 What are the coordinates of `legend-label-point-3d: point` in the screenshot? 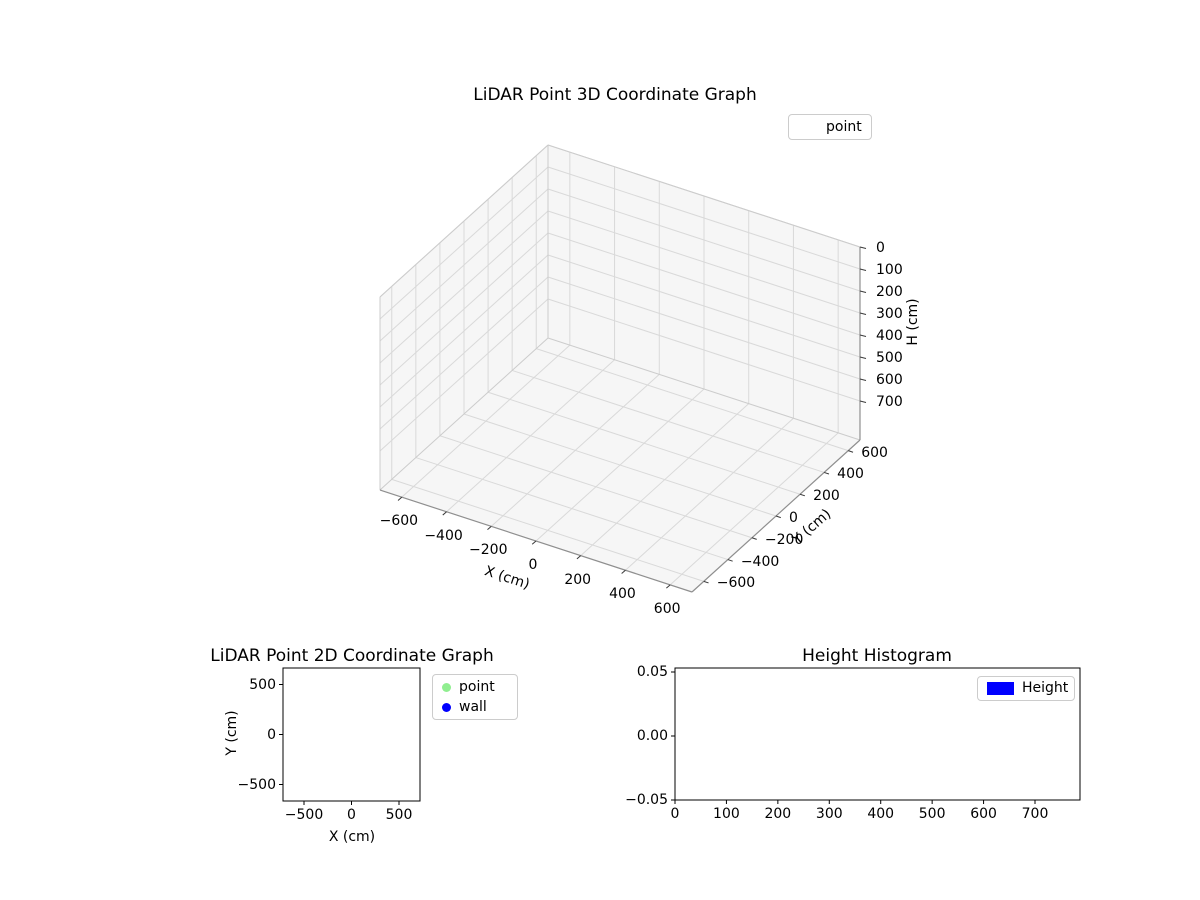 It's located at (844, 126).